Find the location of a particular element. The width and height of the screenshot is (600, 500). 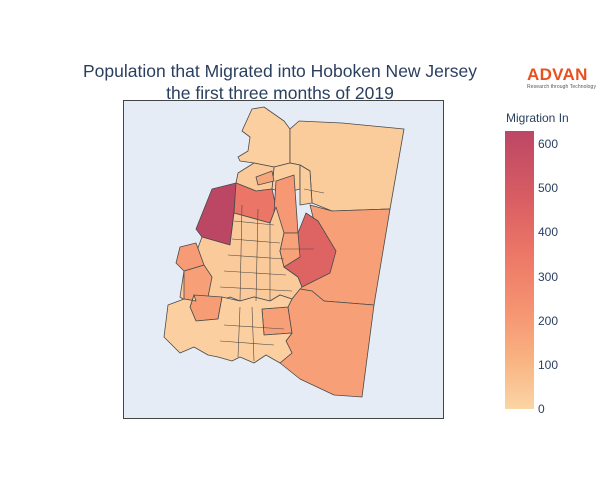

logo-tagline: Research through Technology is located at coordinates (562, 87).